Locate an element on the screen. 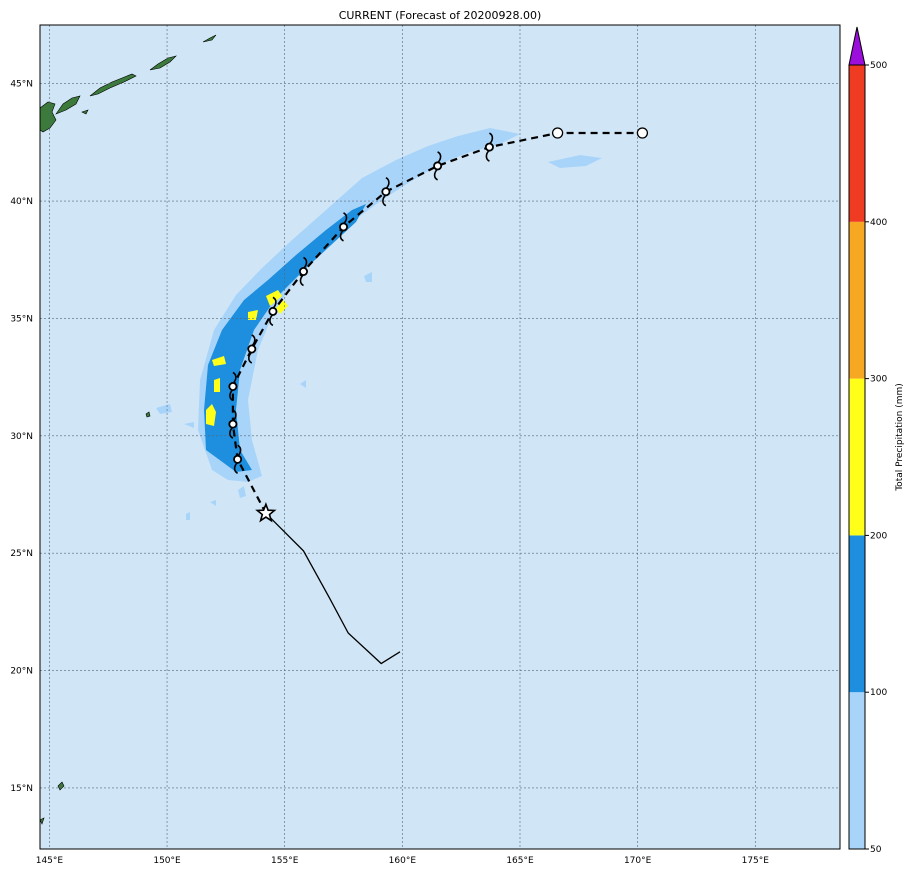 This screenshot has height=876, width=915. lon-tick-label: 165°E is located at coordinates (520, 861).